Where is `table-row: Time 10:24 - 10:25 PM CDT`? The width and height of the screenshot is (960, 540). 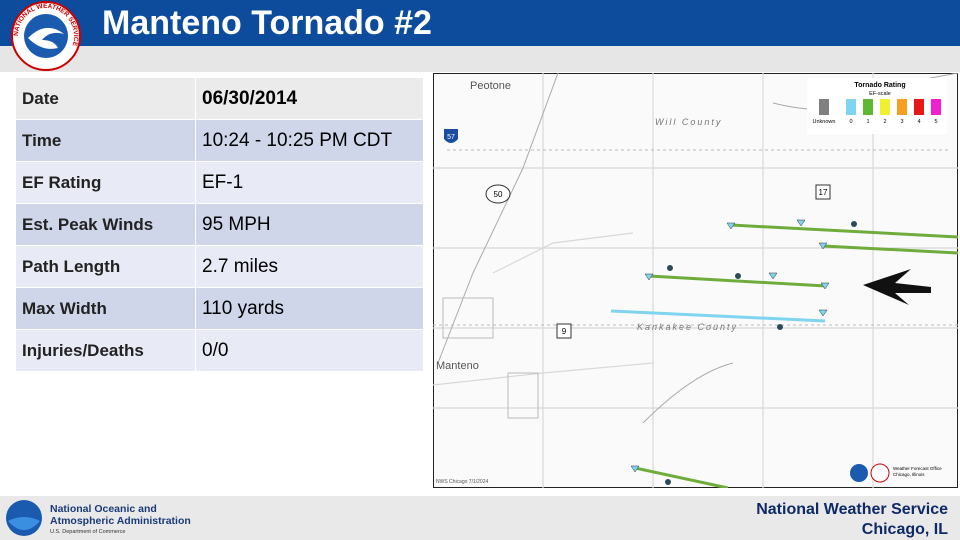
table-row: Time 10:24 - 10:25 PM CDT is located at coordinates (219, 140).